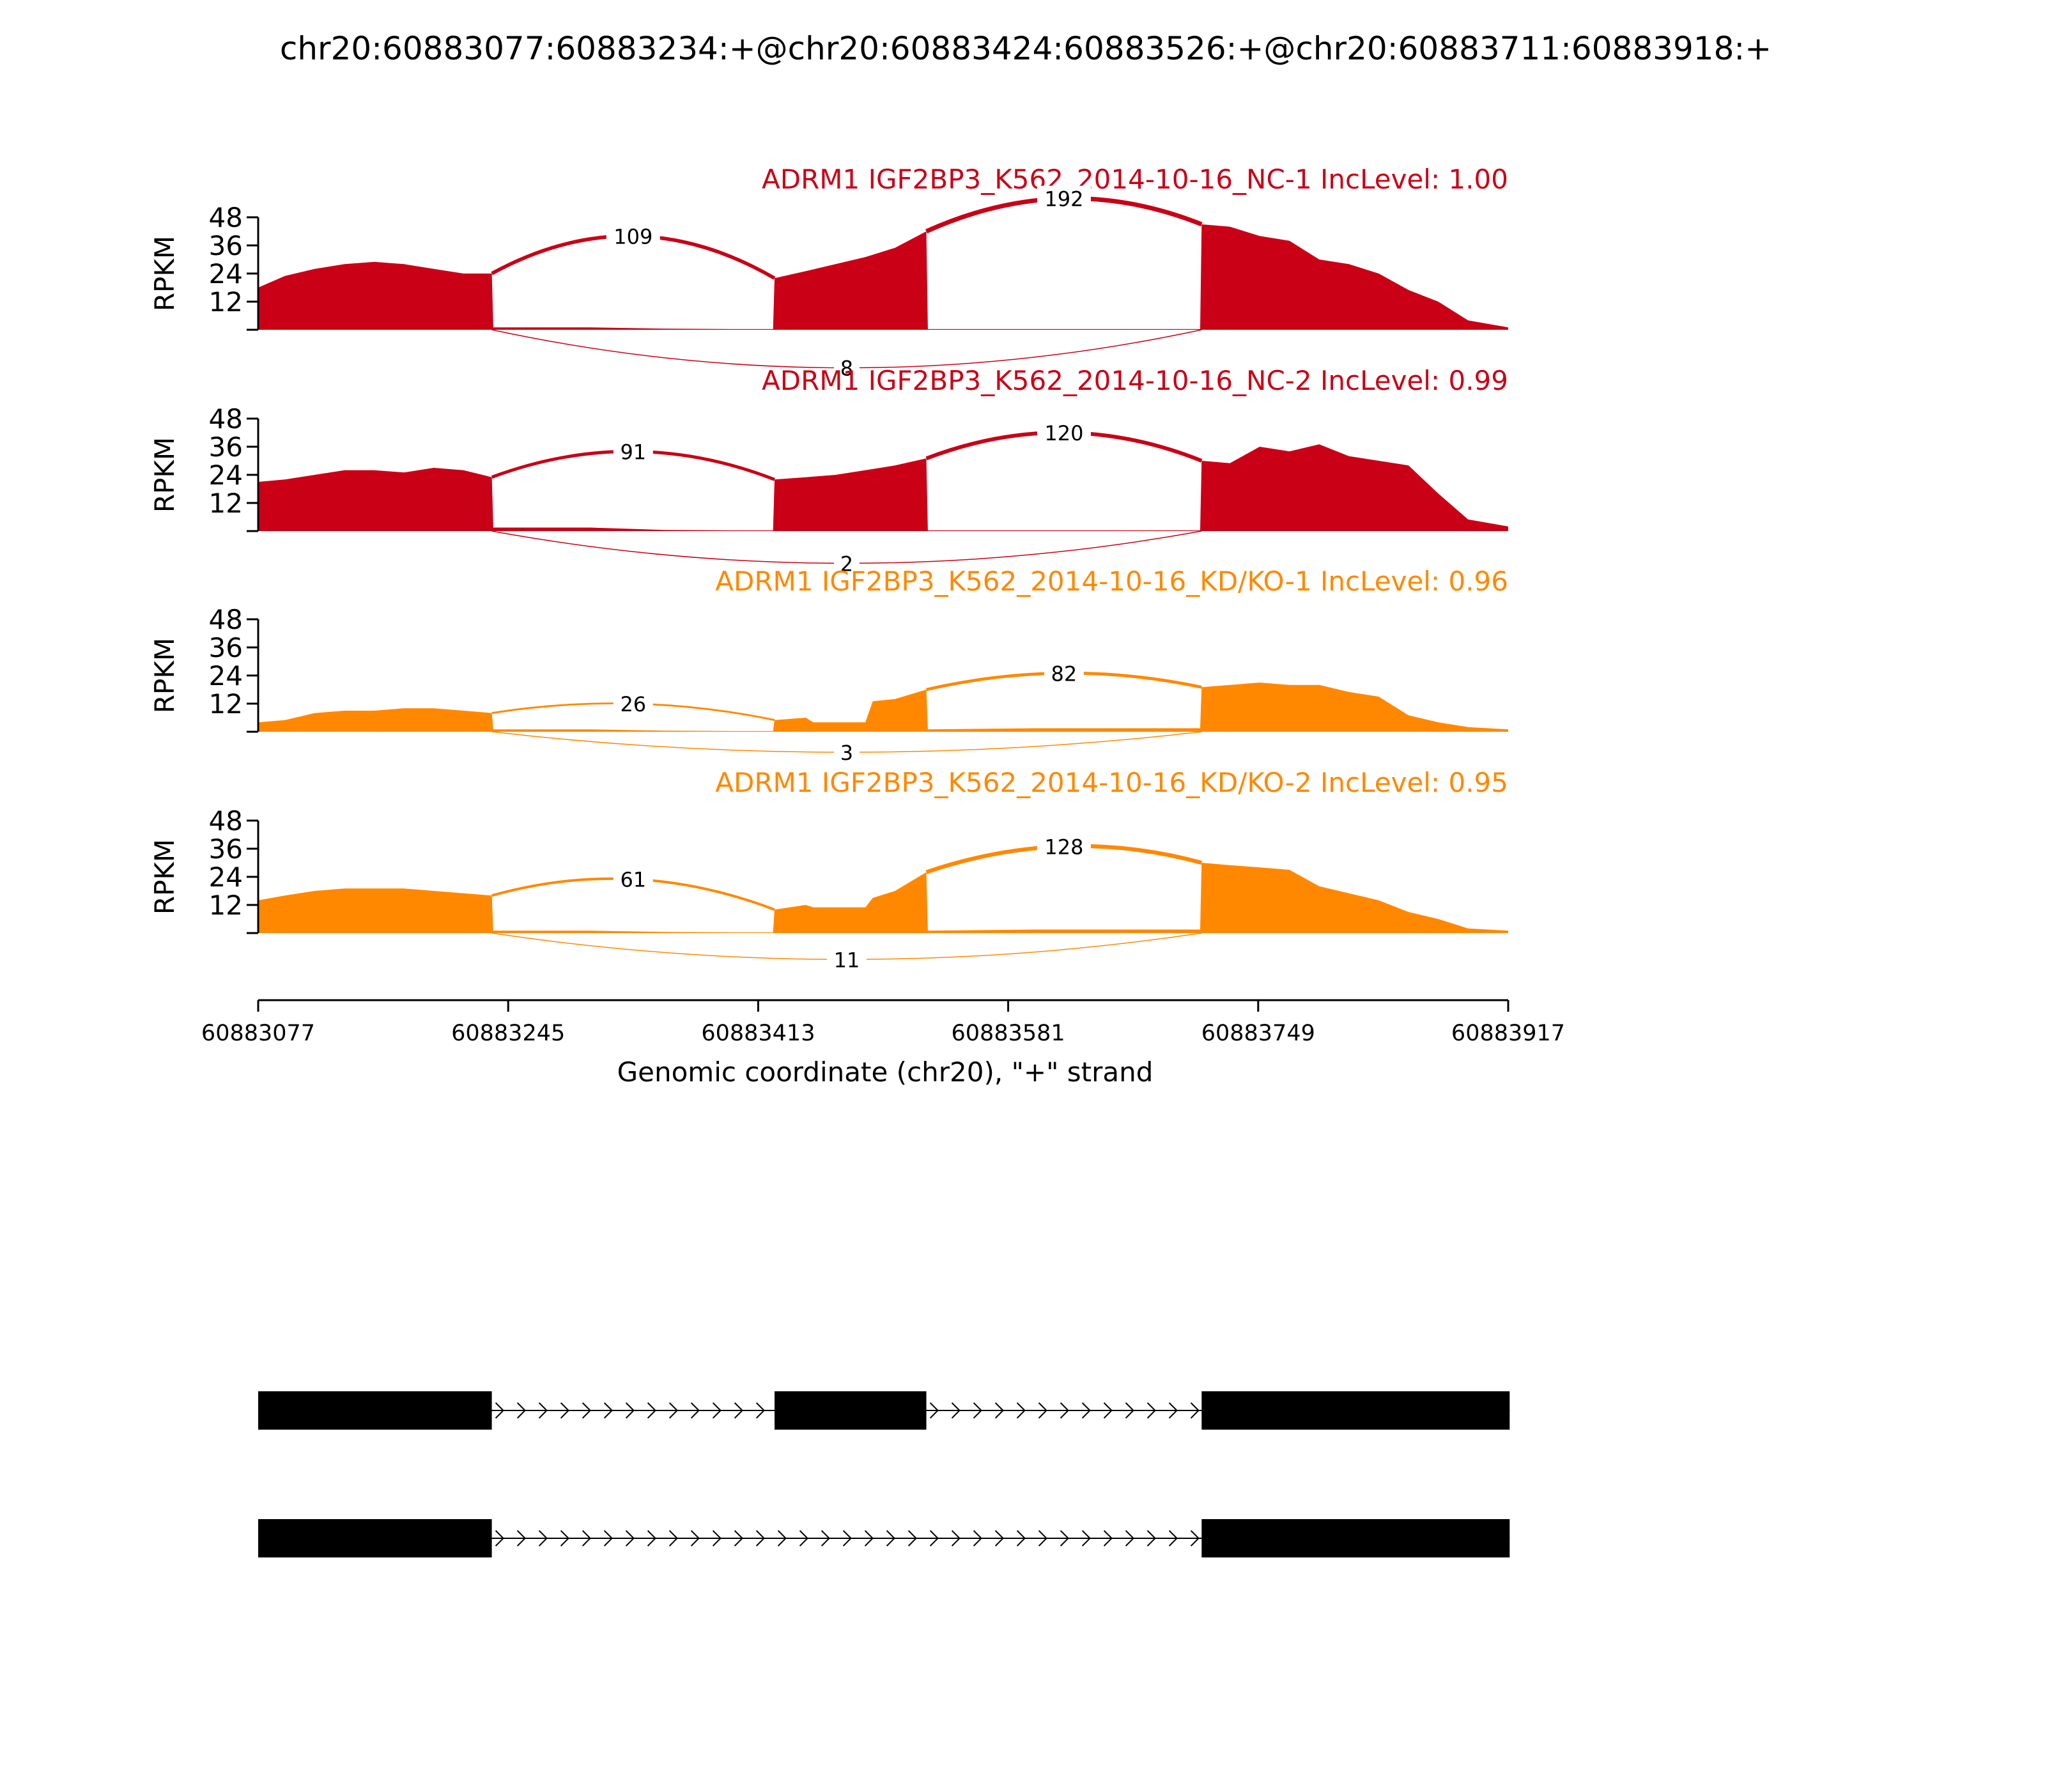 This screenshot has height=1792, width=2045. I want to click on x-axis-label: Genomic coordinate (chr20), "+" strand, so click(885, 1072).